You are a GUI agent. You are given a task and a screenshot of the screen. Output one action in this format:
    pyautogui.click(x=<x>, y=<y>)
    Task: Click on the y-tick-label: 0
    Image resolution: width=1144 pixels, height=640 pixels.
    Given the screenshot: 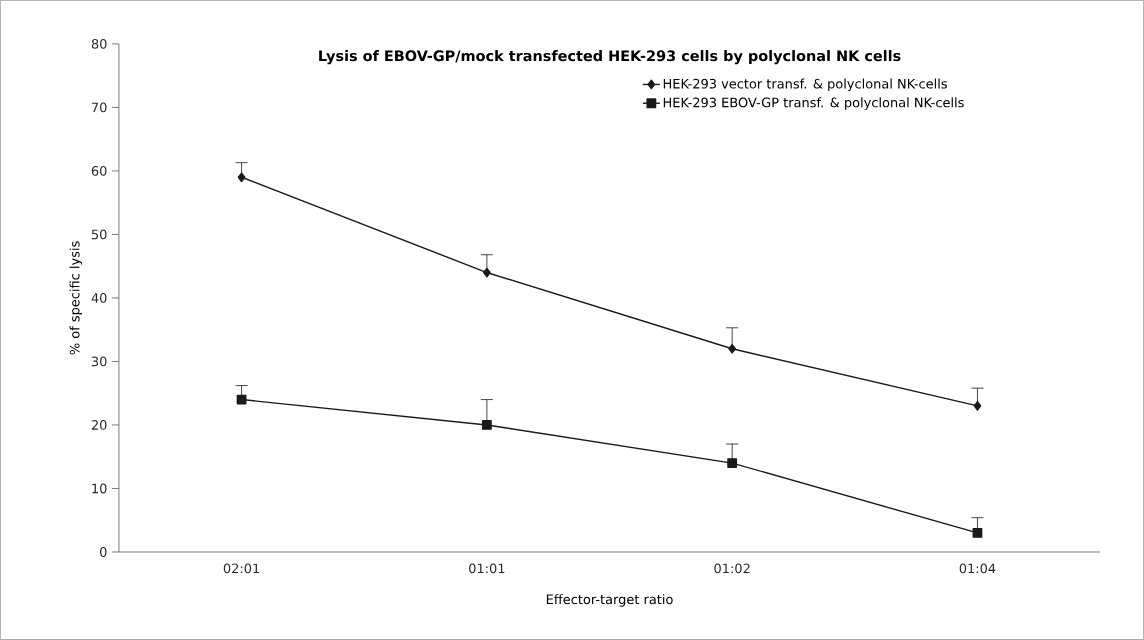 What is the action you would take?
    pyautogui.click(x=103, y=552)
    